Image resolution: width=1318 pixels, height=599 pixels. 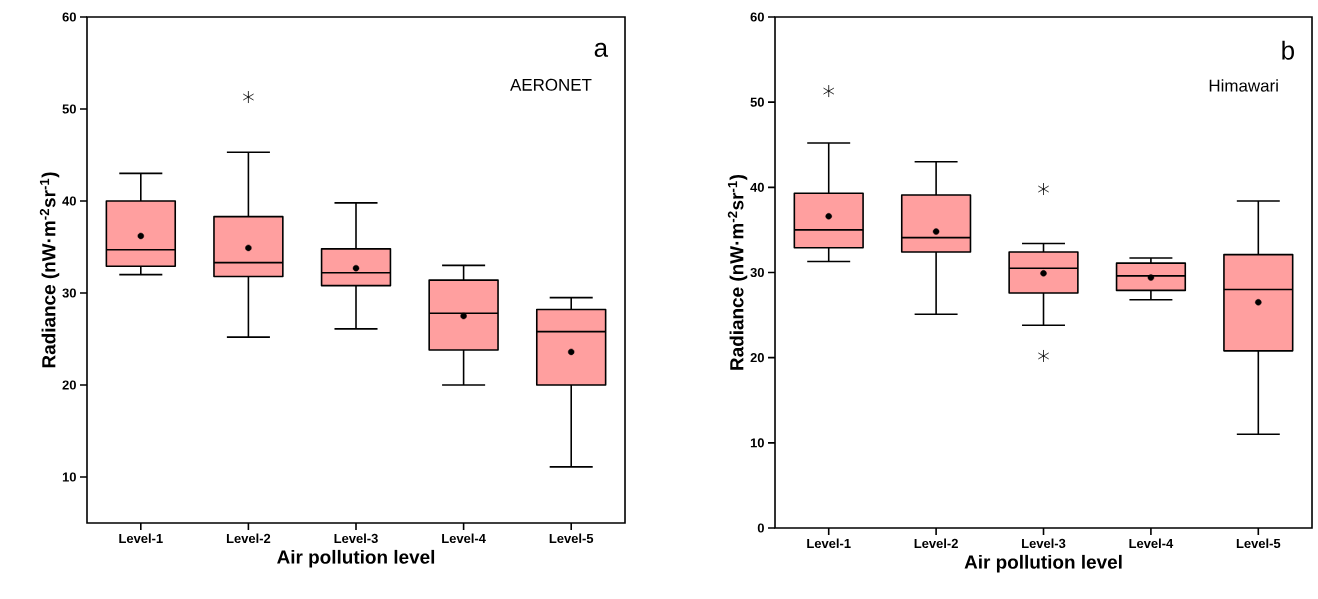 What do you see at coordinates (551, 84) in the screenshot?
I see `annotation: AERONET` at bounding box center [551, 84].